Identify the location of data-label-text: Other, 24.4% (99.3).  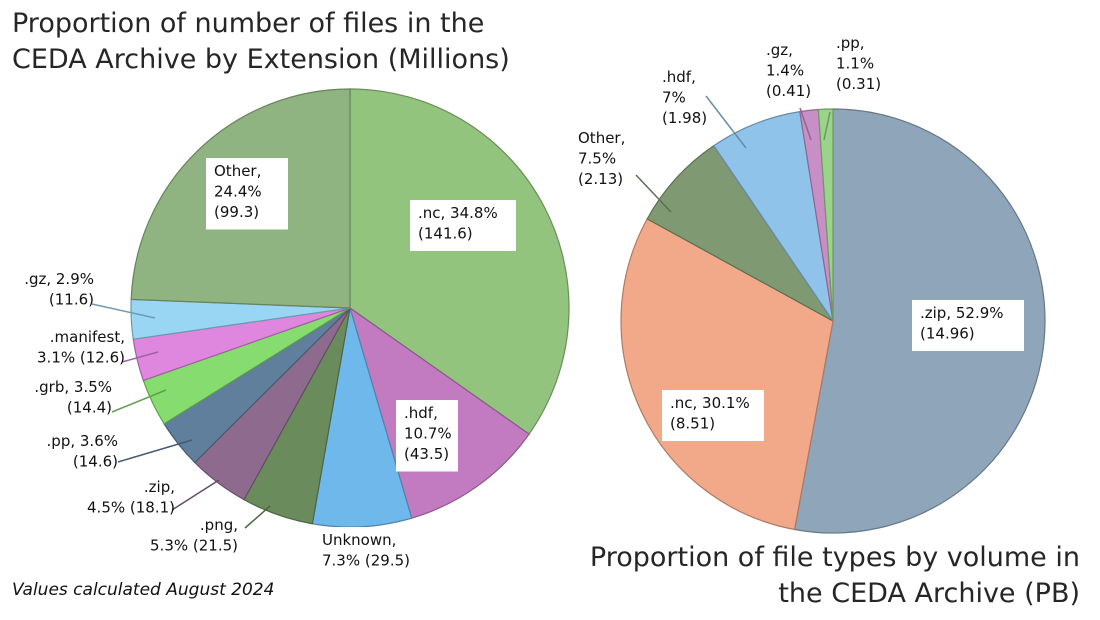
(238, 191).